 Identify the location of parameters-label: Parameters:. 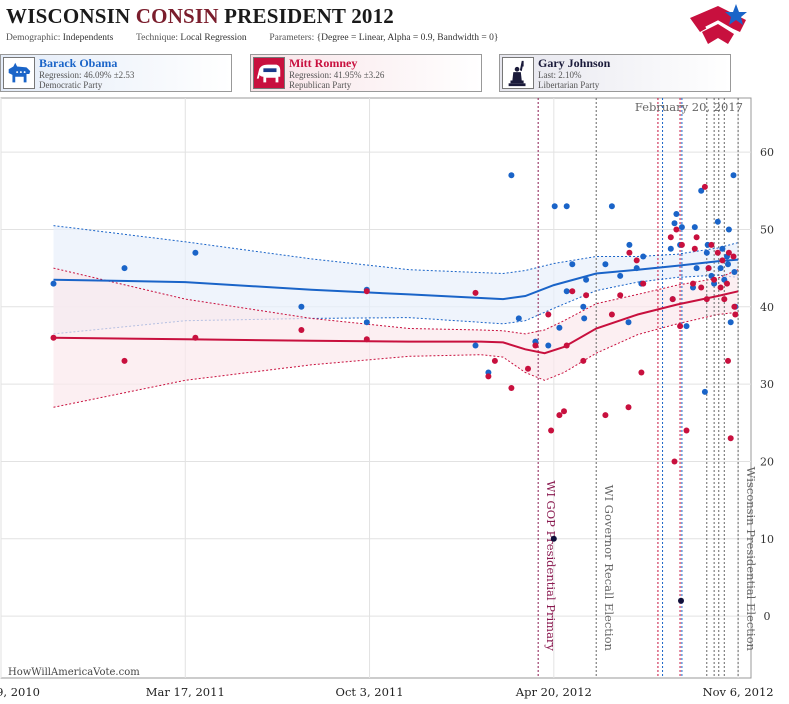
(292, 38).